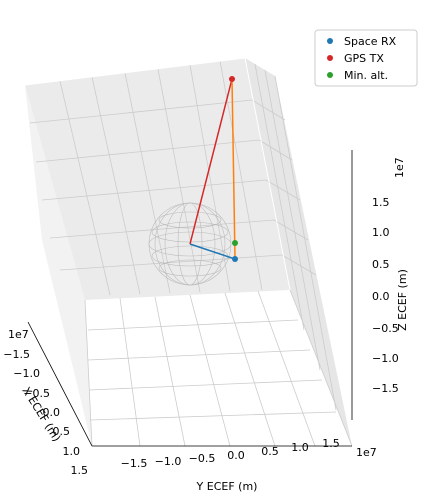 The width and height of the screenshot is (430, 500). Describe the element at coordinates (330, 58) in the screenshot. I see `legend-marker-gps-tx` at that location.